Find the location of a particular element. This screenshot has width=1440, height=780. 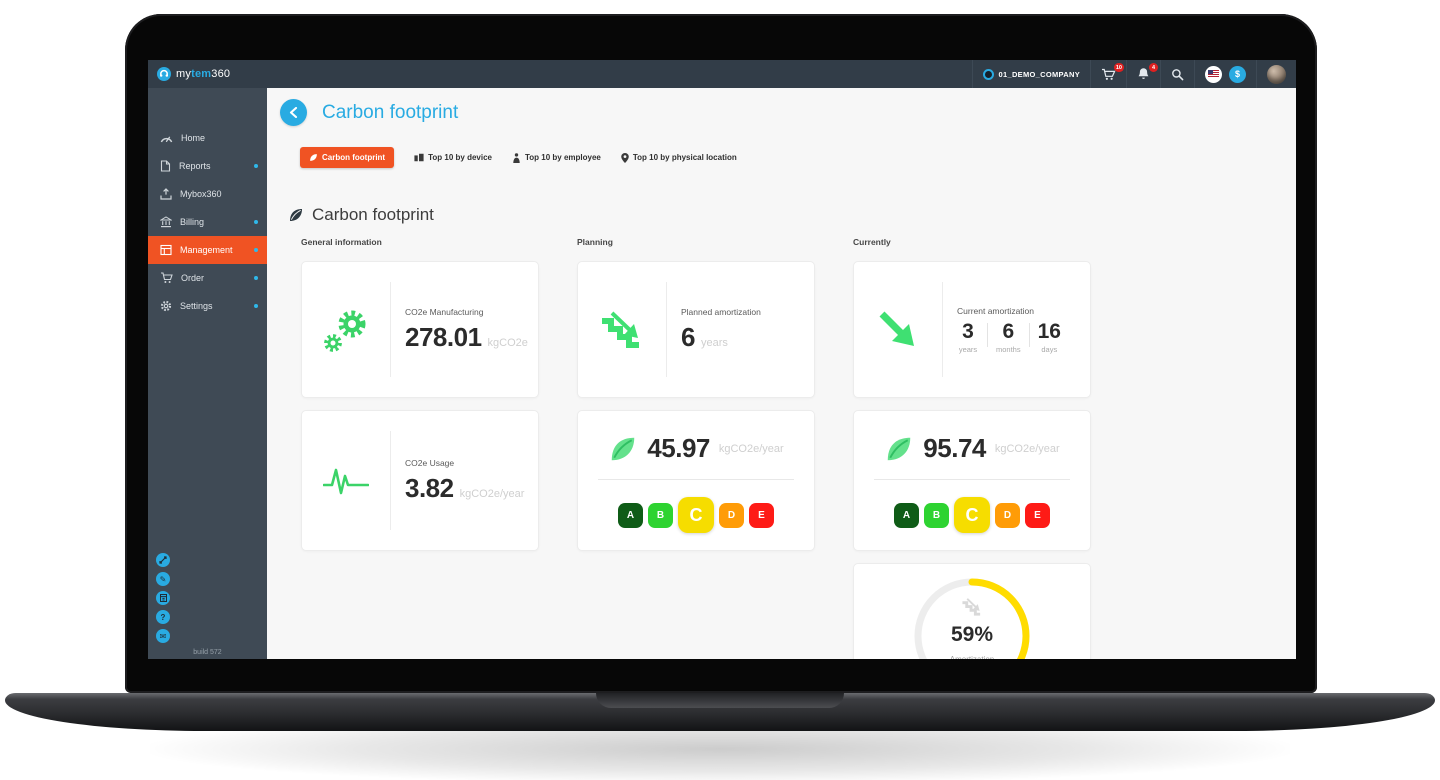

sidebar-item-label: Home is located at coordinates (193, 138).